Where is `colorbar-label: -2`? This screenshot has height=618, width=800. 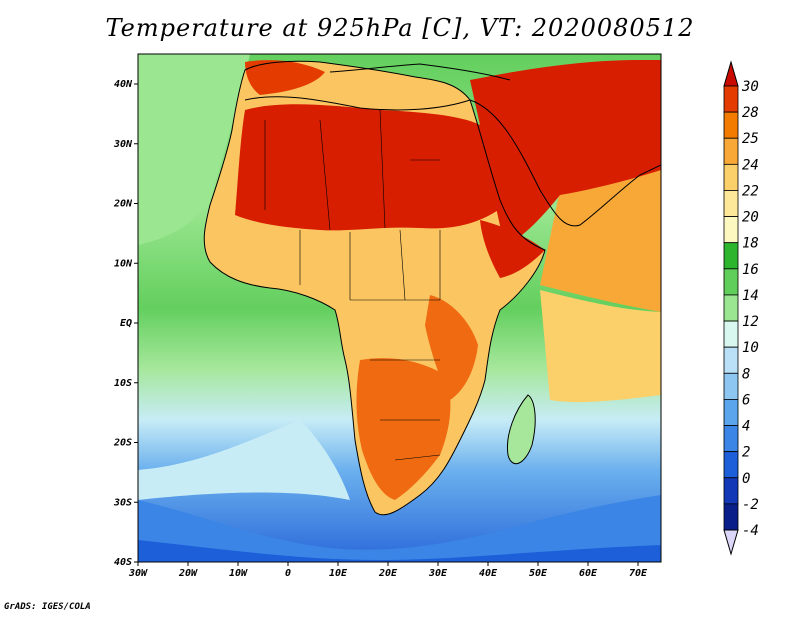
colorbar-label: -2 is located at coordinates (750, 505).